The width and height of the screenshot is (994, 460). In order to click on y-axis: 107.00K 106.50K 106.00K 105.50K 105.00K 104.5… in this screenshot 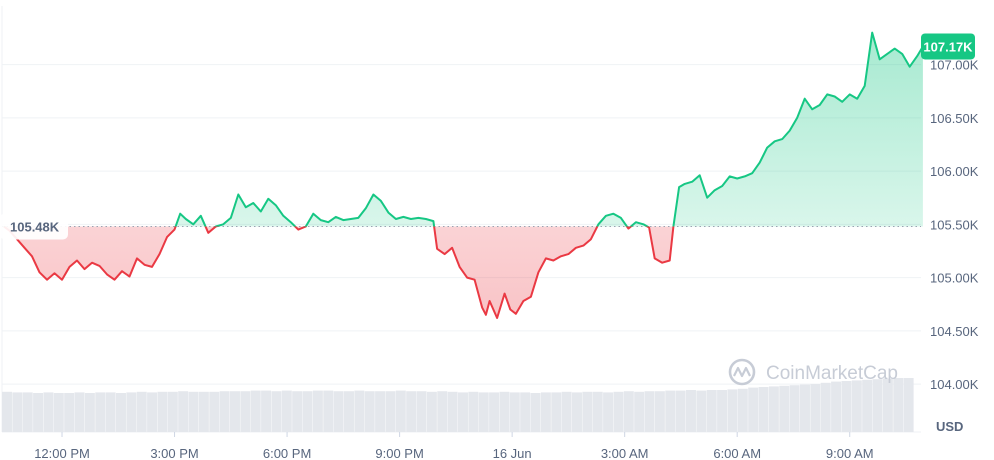, I will do `click(954, 225)`.